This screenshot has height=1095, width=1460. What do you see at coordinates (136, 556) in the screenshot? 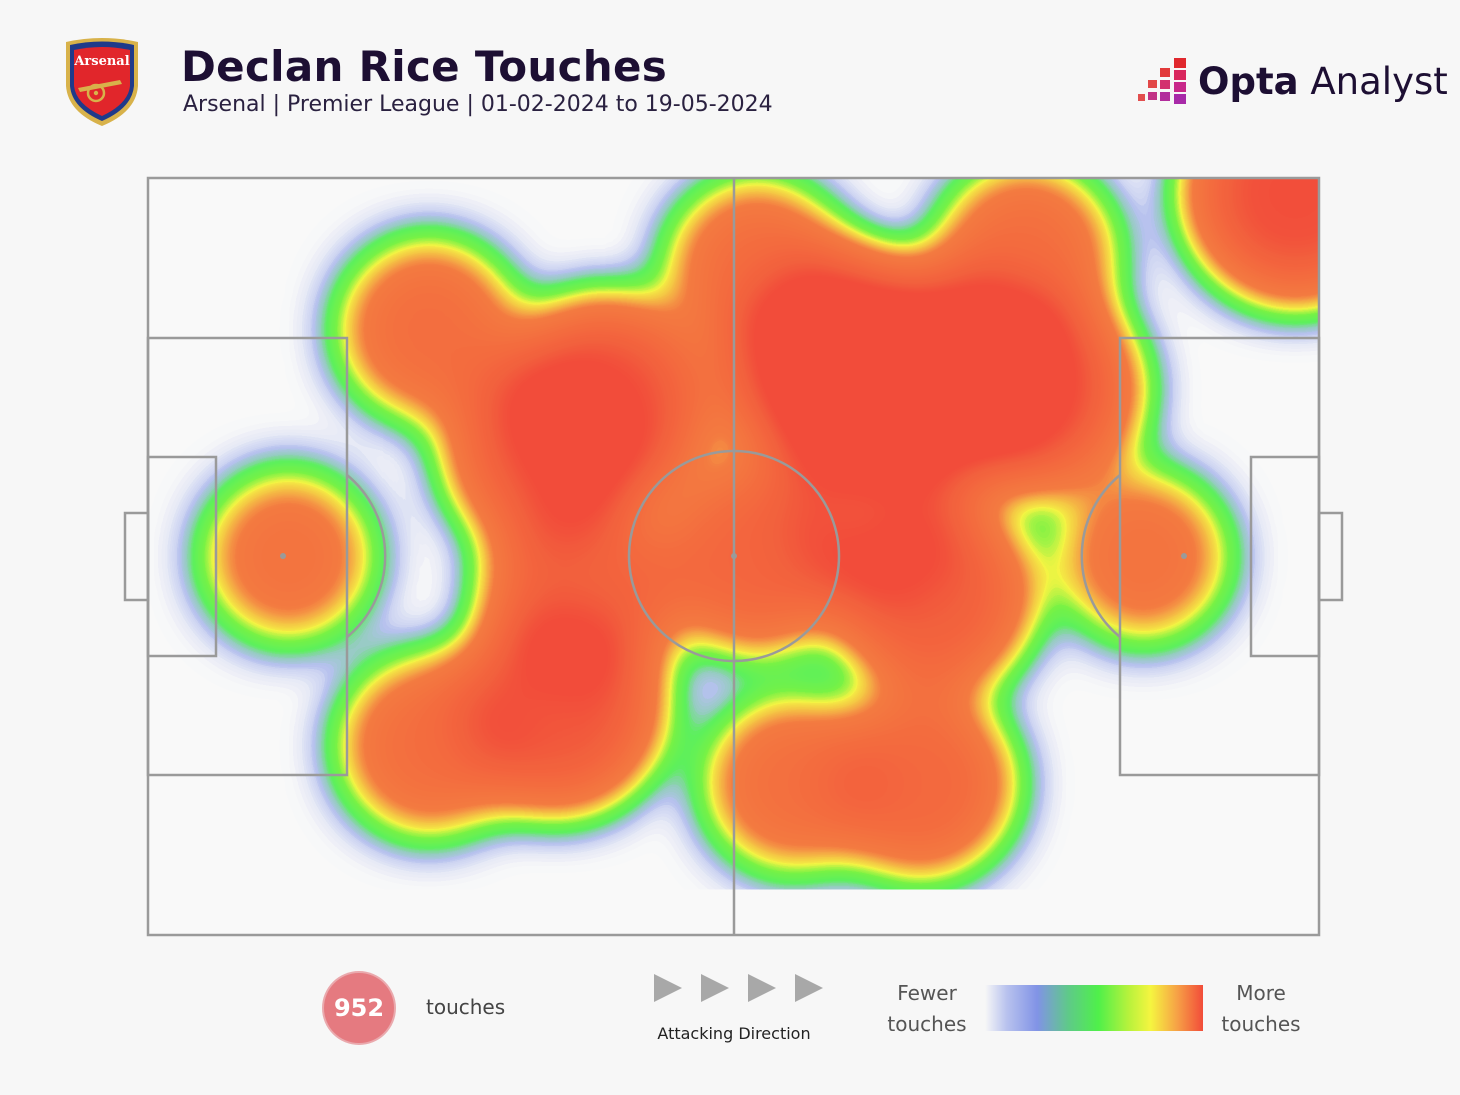
I see `left-goal` at bounding box center [136, 556].